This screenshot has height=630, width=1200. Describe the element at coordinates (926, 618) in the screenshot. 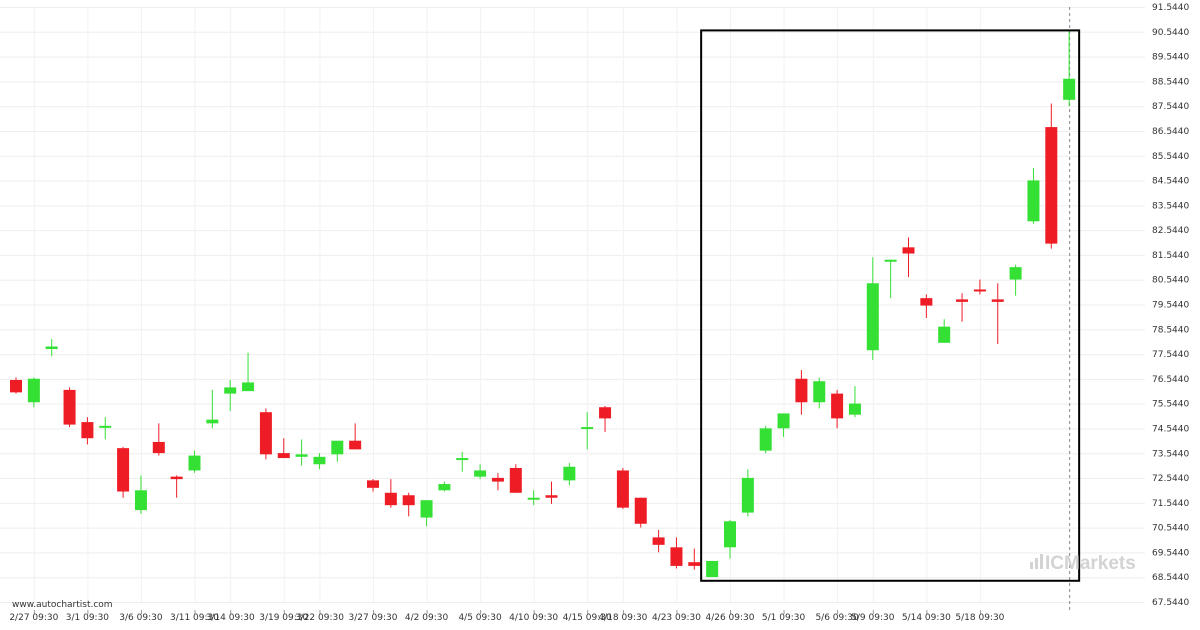

I see `x-tick-label: 5/14 09:30` at that location.